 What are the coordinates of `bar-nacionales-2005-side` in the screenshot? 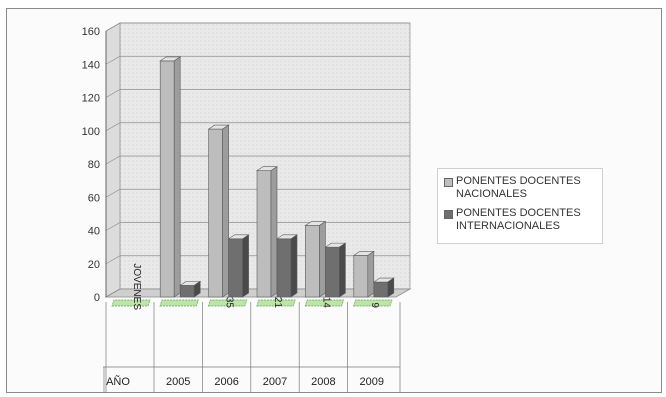 It's located at (177, 177).